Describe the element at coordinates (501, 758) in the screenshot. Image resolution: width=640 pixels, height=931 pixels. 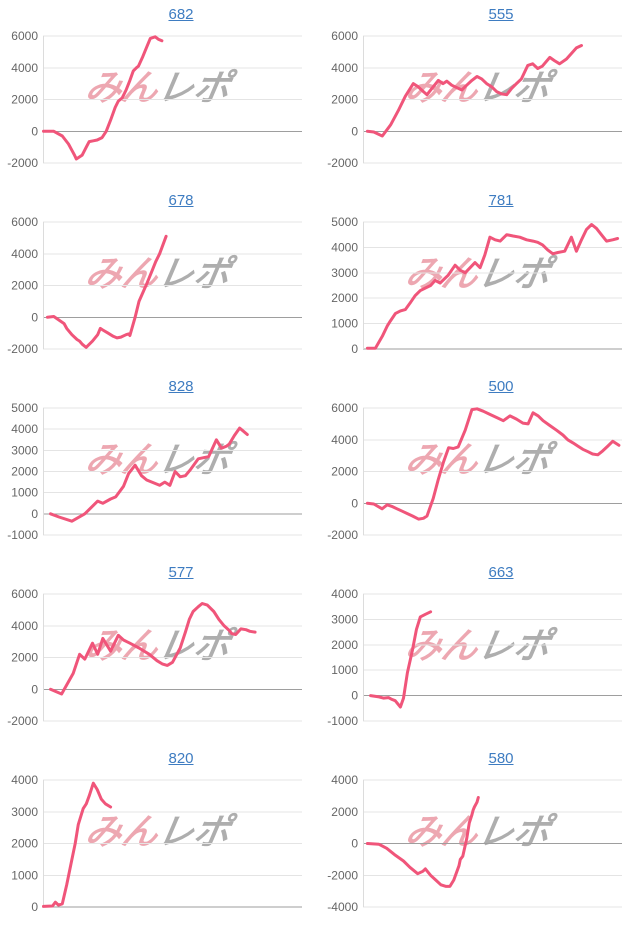
I see `chart-title-link: 580` at that location.